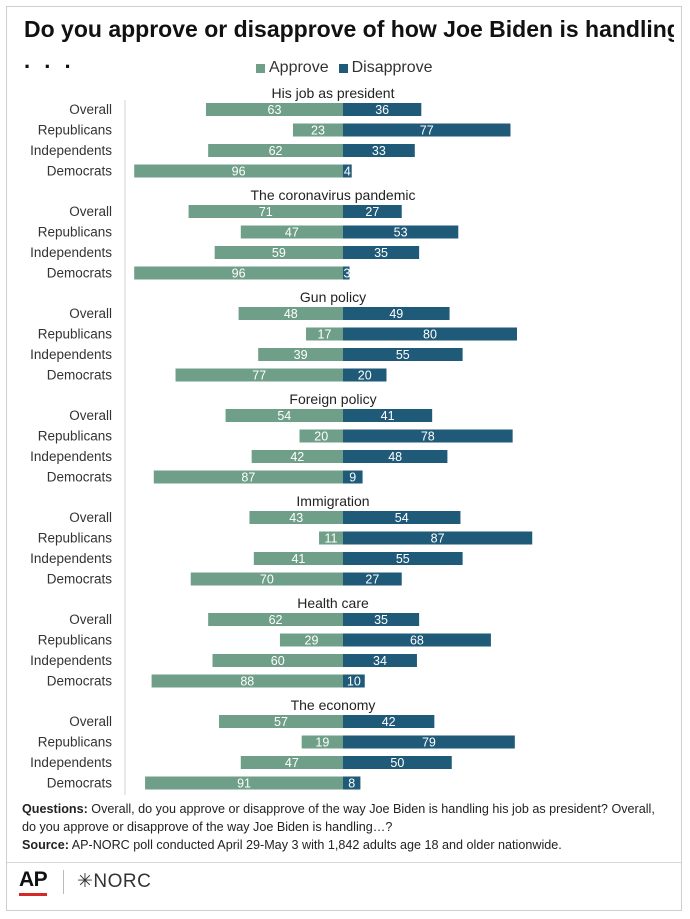 Image resolution: width=690 pixels, height=919 pixels. I want to click on disapprove-value-label: 3, so click(347, 274).